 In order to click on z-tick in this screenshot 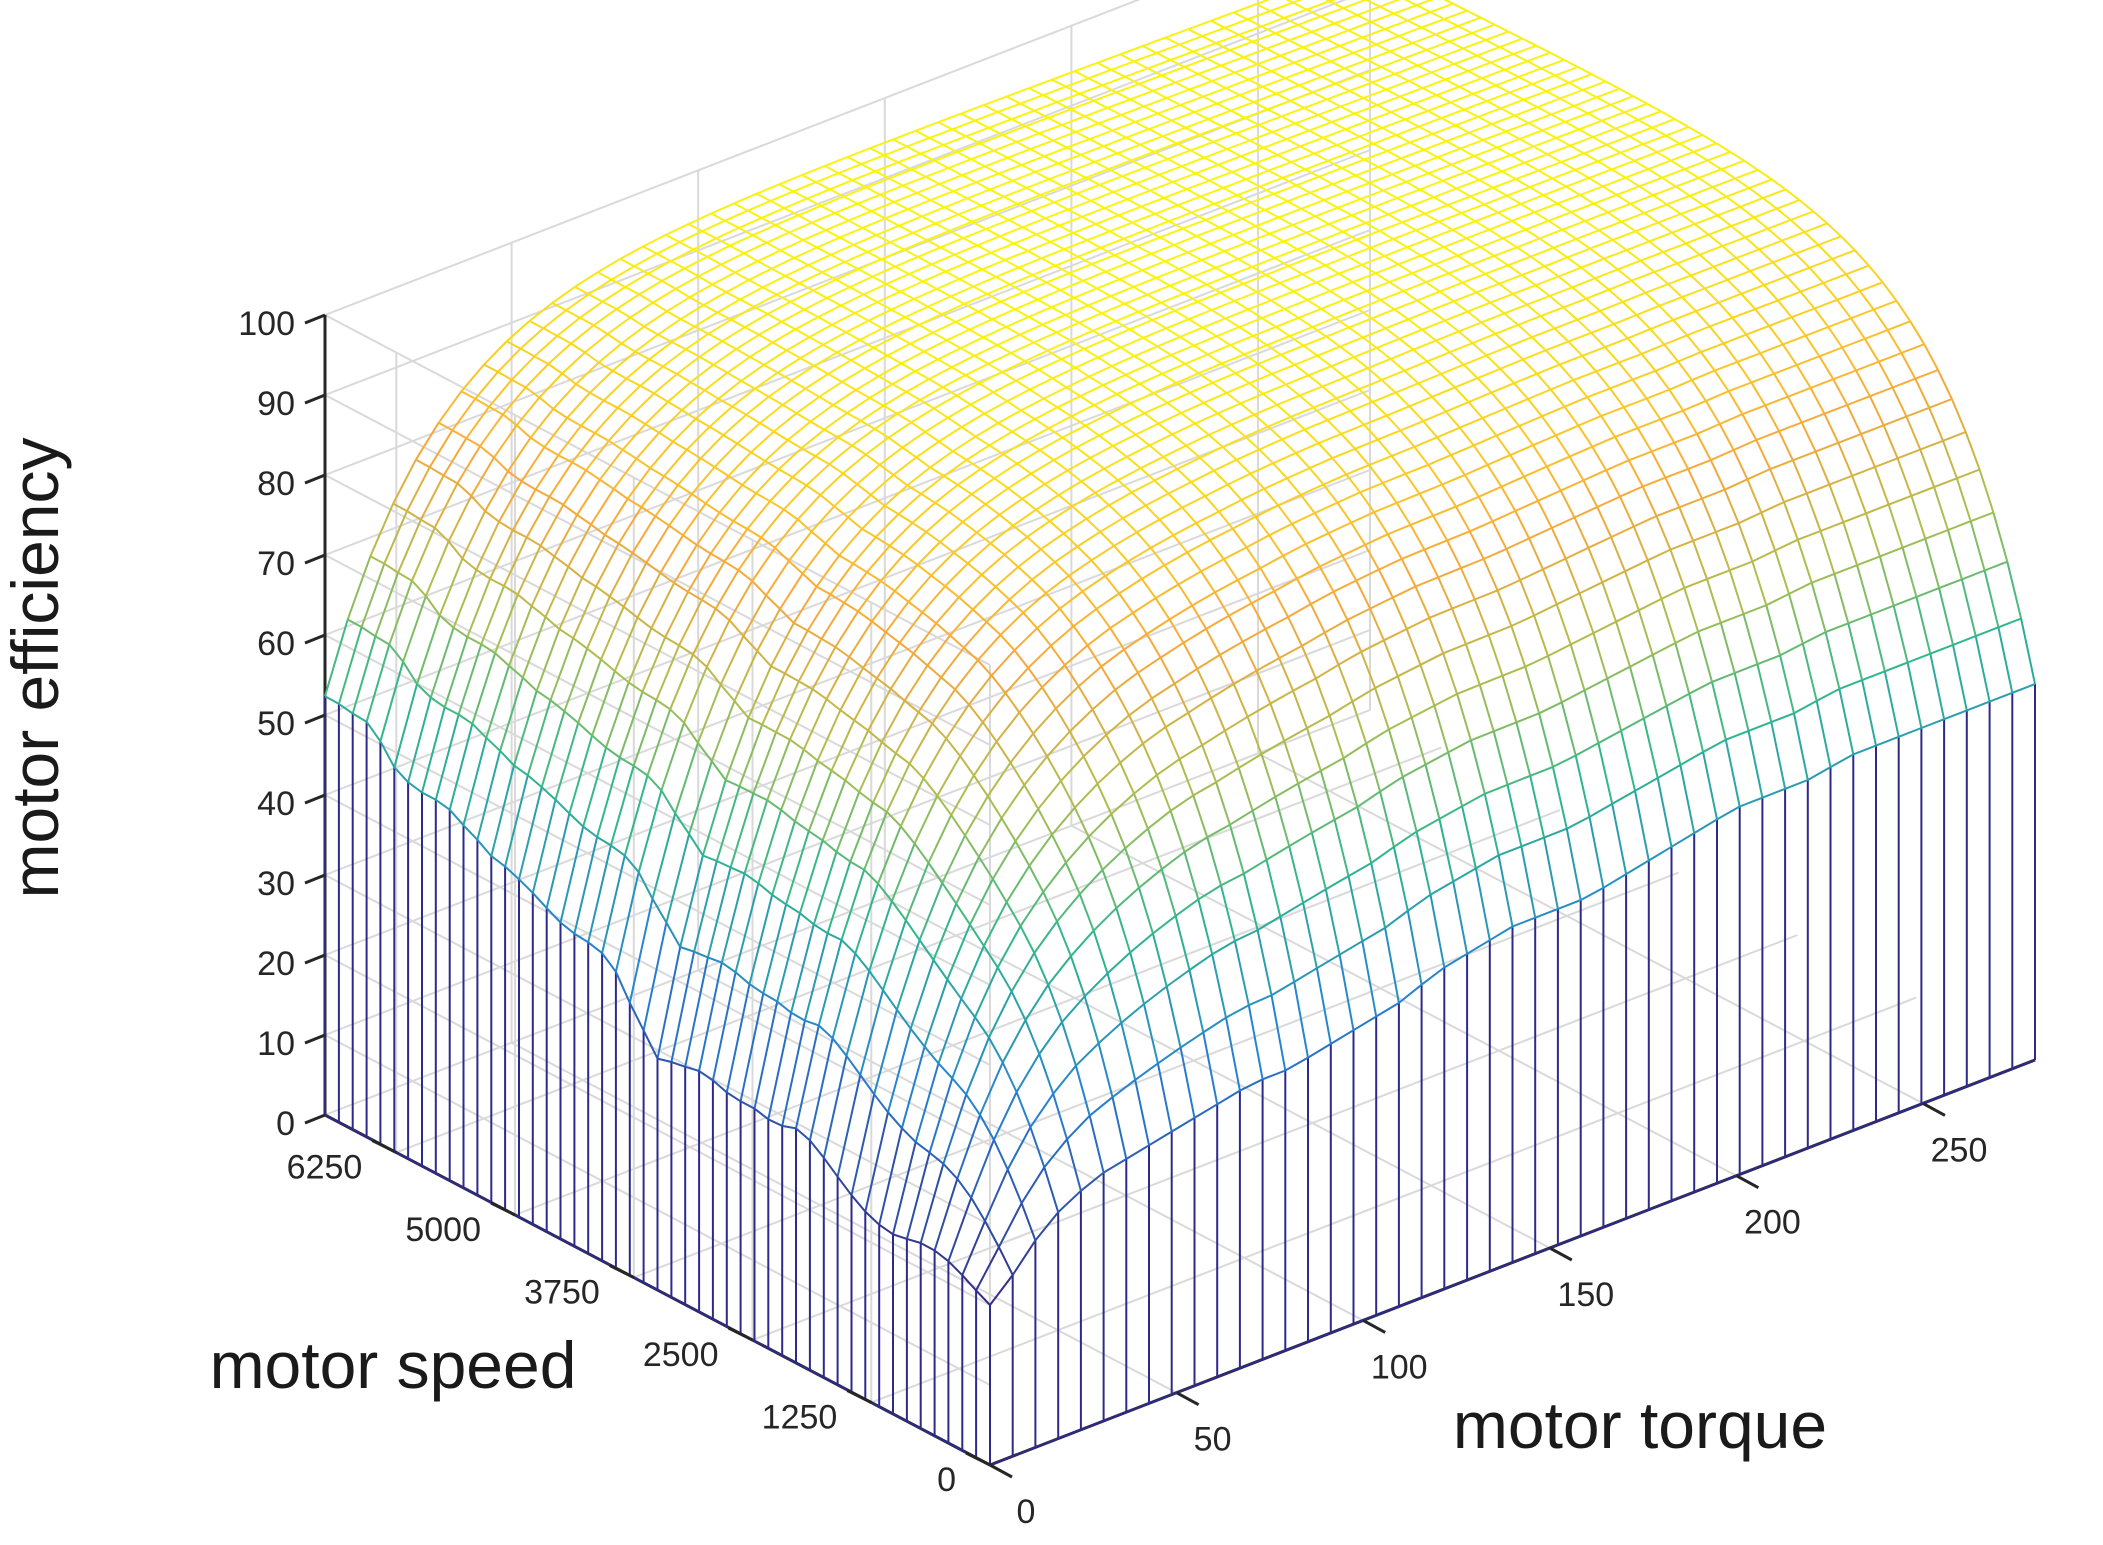, I will do `click(315, 799)`.